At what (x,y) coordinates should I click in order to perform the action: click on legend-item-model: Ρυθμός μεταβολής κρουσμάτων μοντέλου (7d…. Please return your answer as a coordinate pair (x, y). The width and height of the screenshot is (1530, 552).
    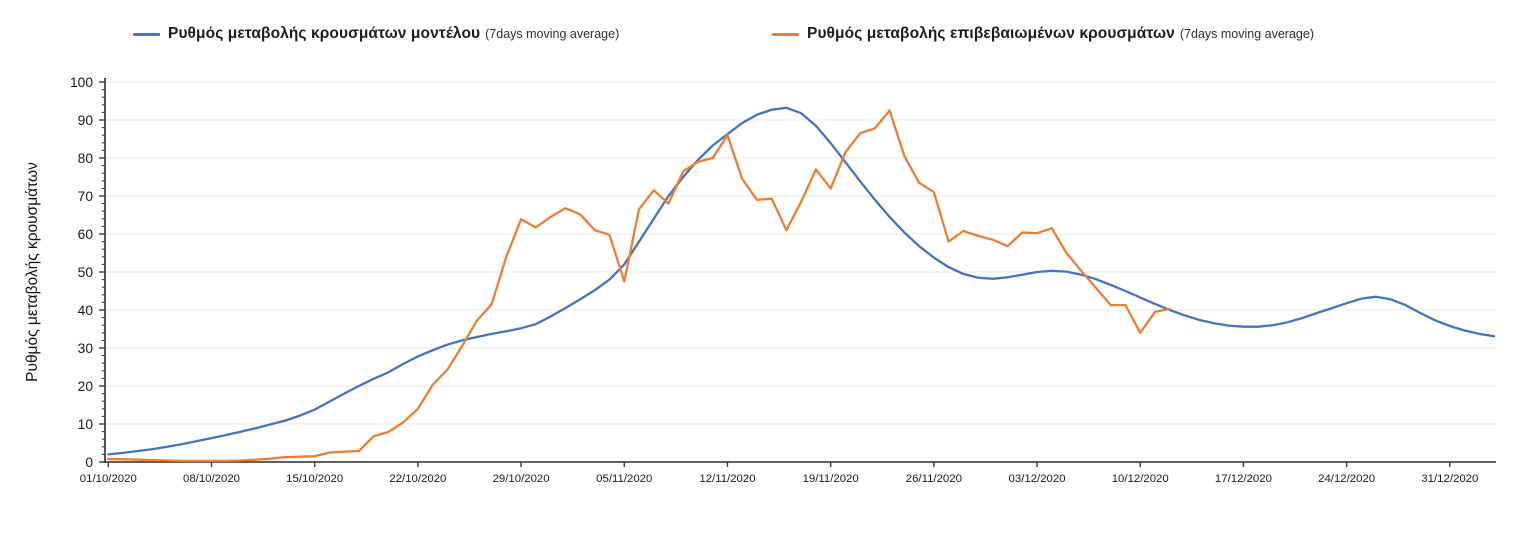
    Looking at the image, I should click on (376, 34).